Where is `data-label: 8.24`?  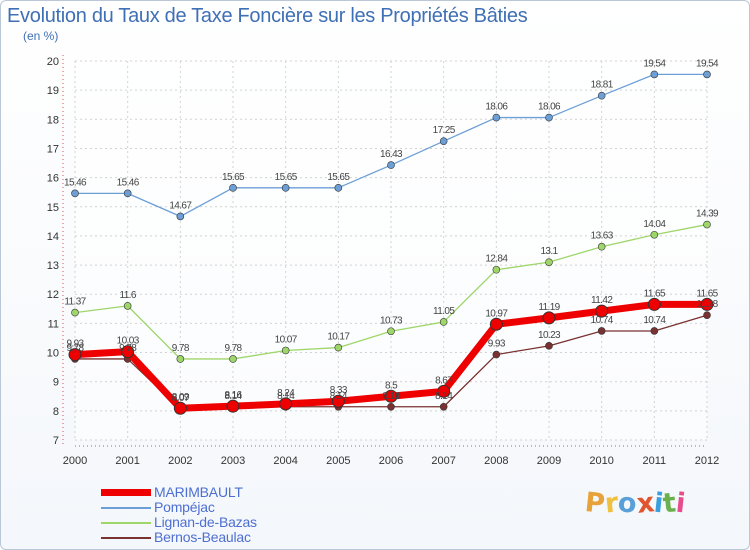 data-label: 8.24 is located at coordinates (286, 393).